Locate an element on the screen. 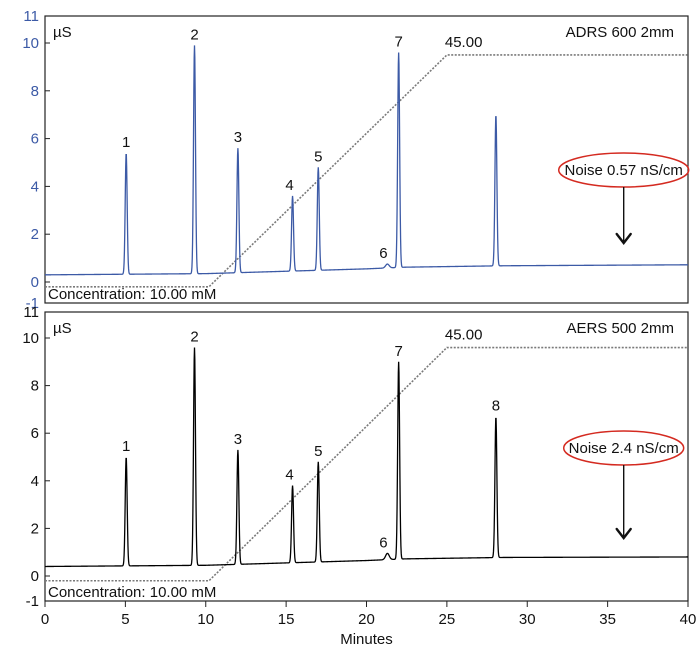 This screenshot has height=651, width=699. instrument-label: ADRS 600 2mm is located at coordinates (620, 32).